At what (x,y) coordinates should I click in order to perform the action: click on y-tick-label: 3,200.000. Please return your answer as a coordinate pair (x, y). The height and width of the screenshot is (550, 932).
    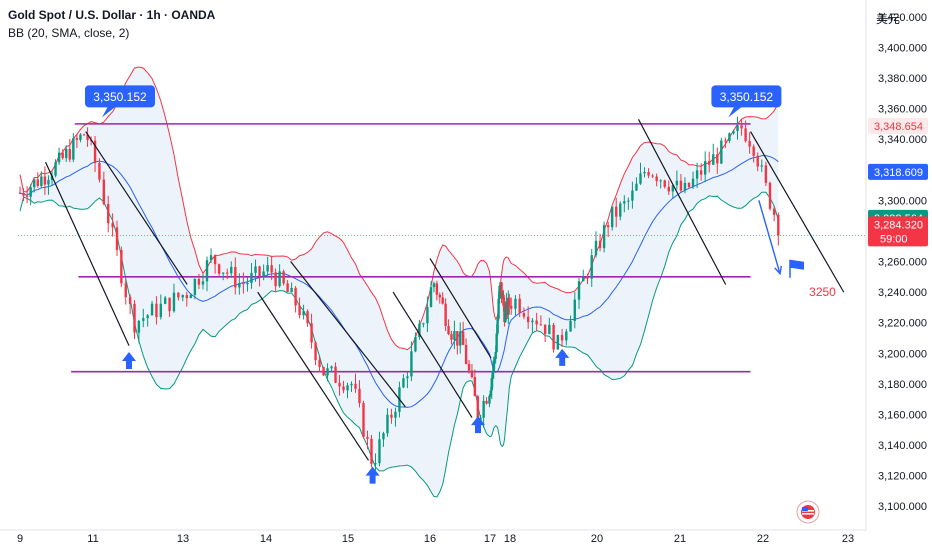
    Looking at the image, I should click on (902, 354).